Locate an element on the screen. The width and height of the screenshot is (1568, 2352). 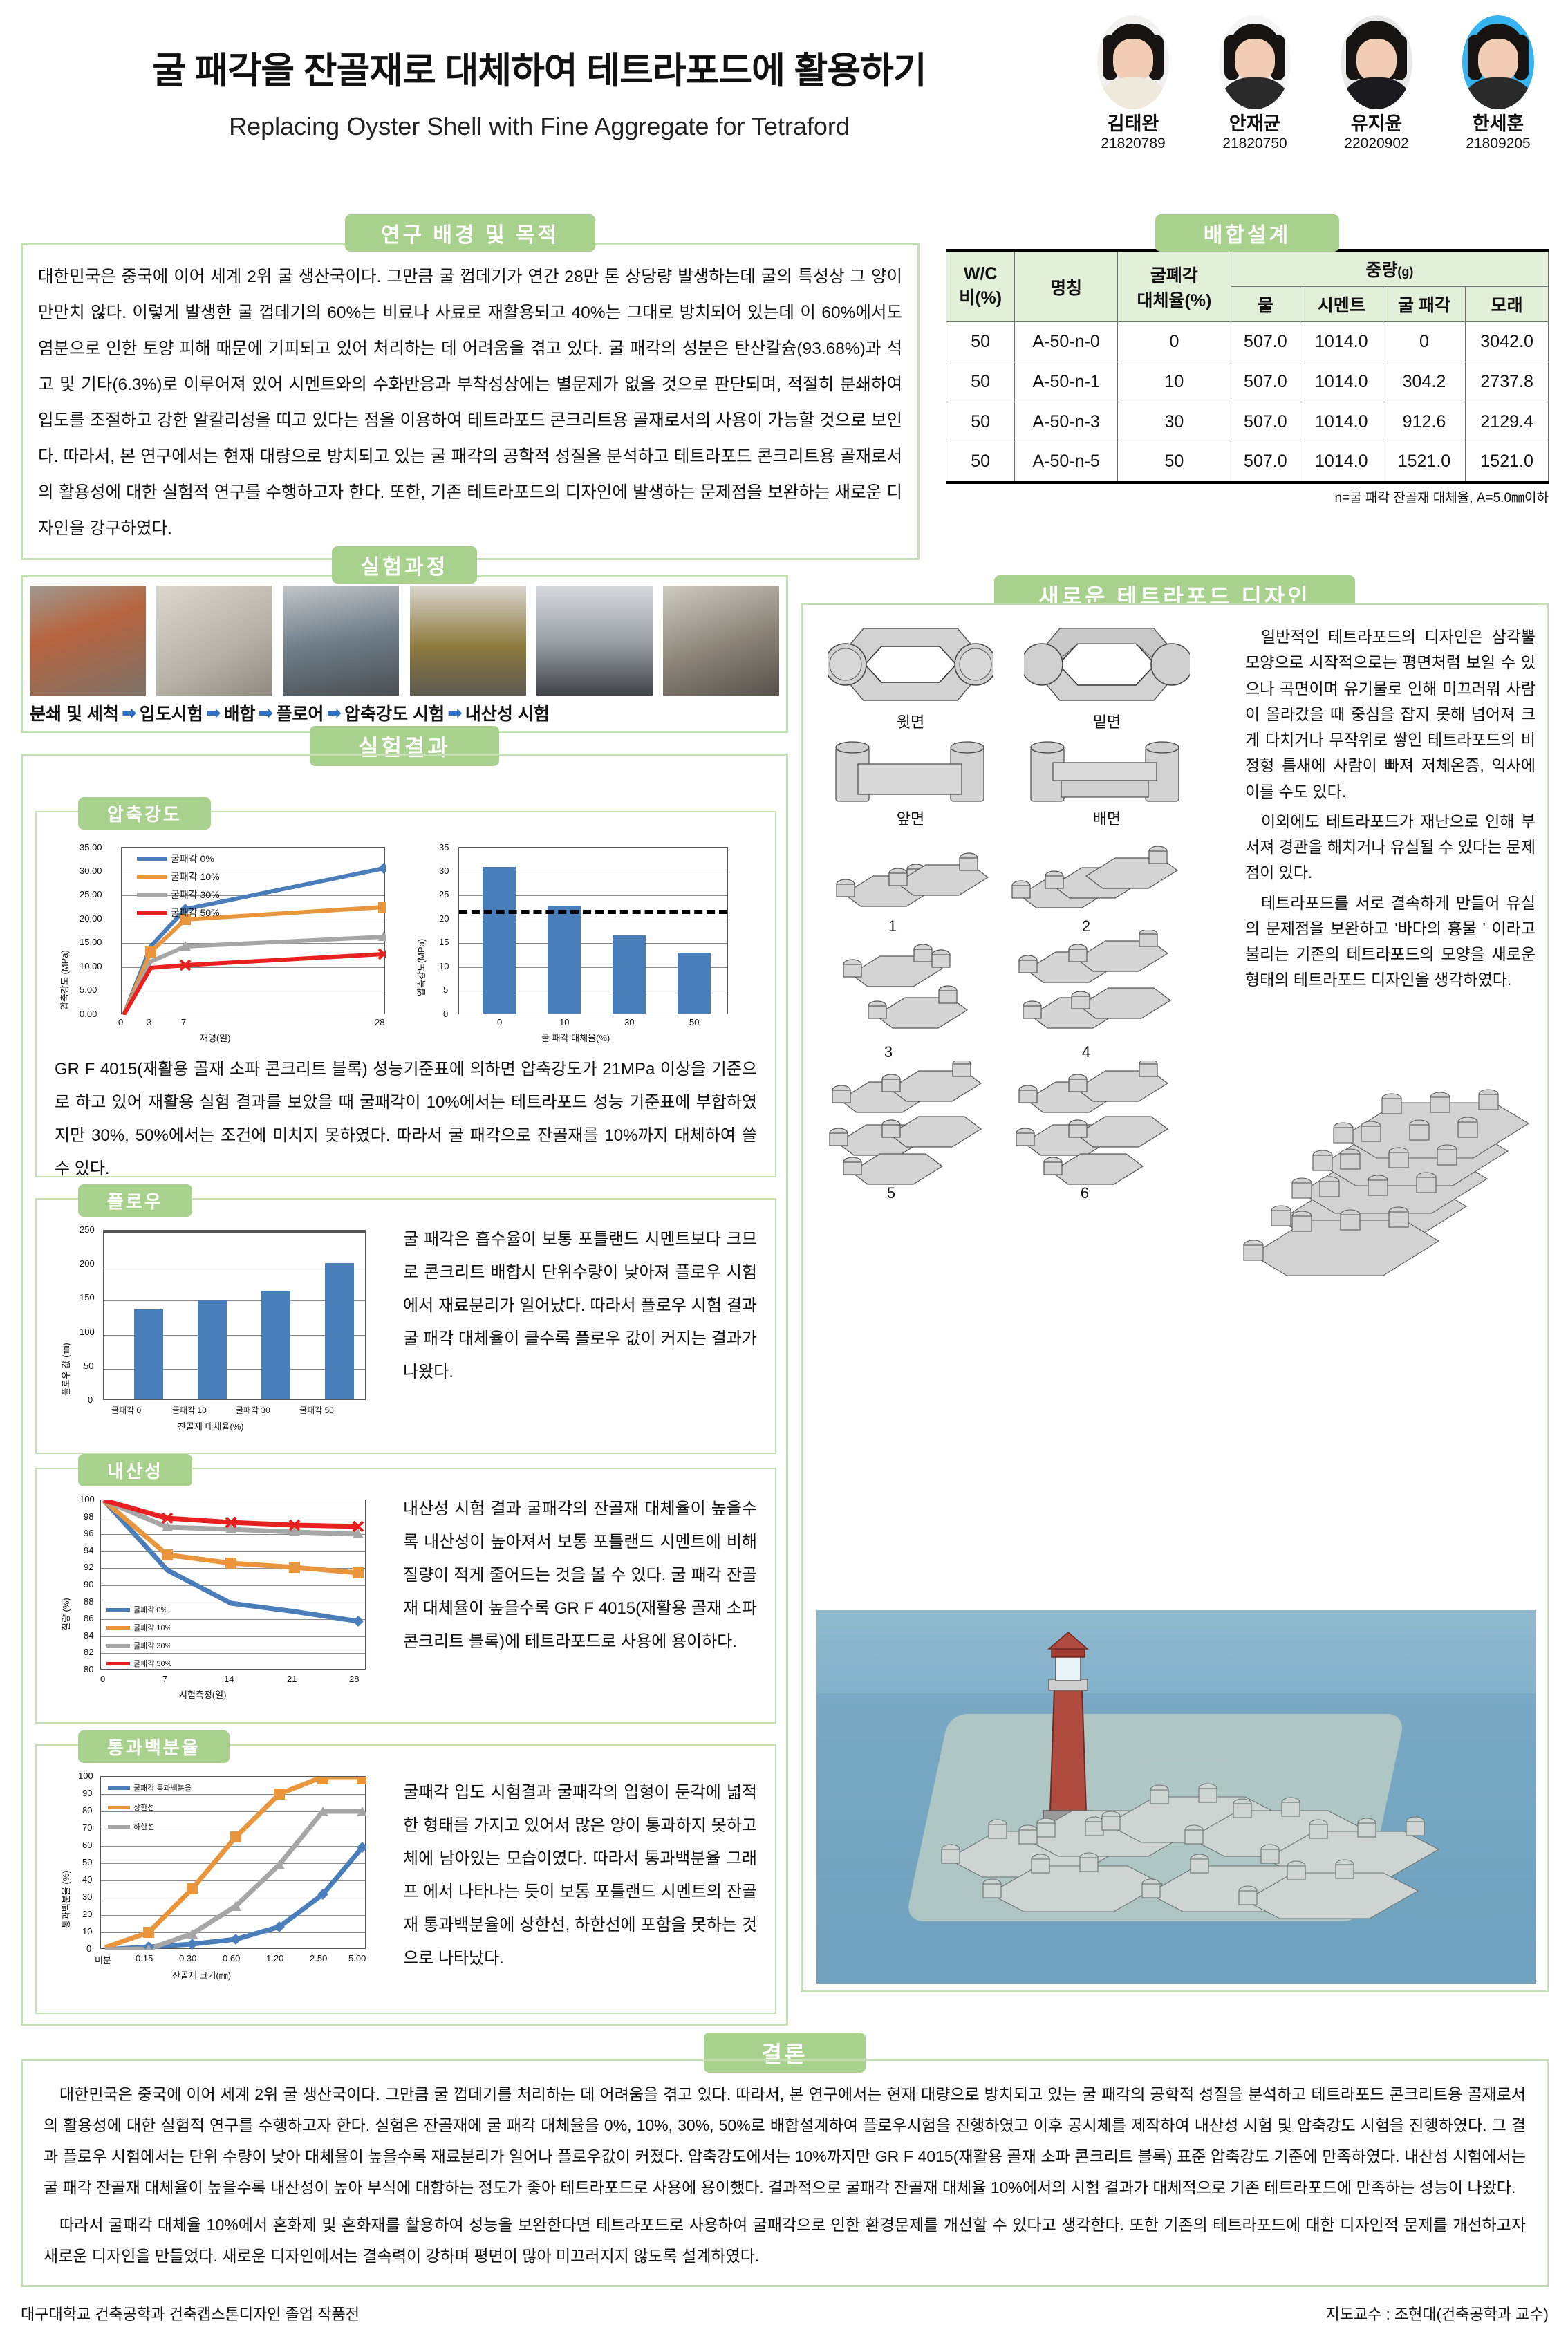
tetrapod-stack-number-6: 6 is located at coordinates (1085, 1193).